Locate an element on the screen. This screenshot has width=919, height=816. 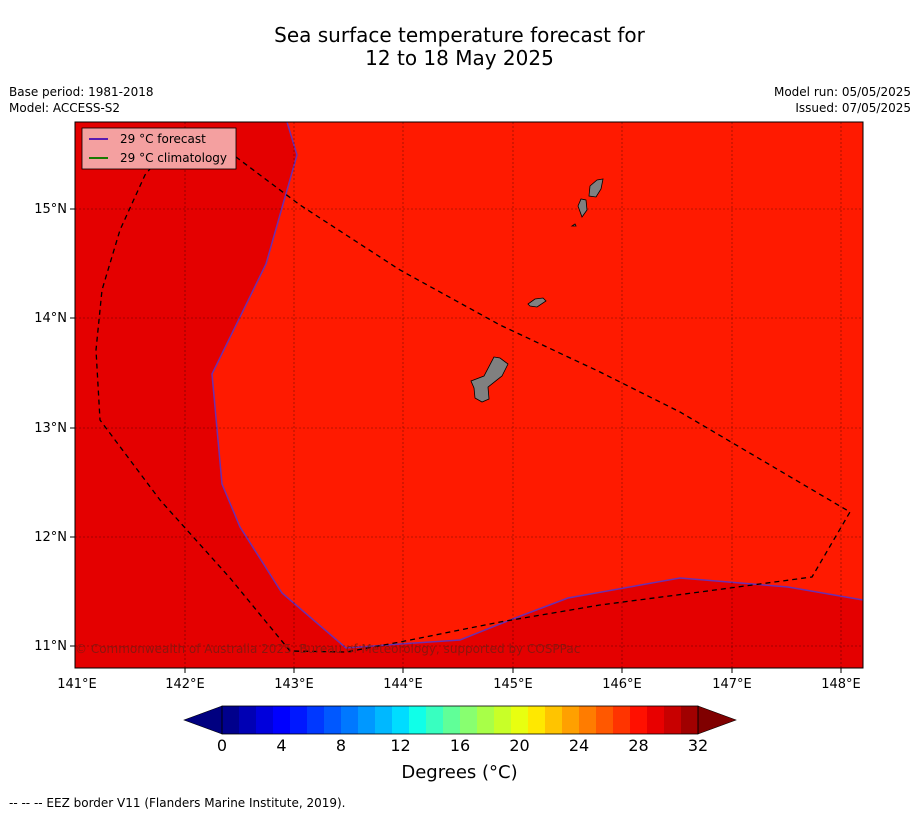
colorbar-tick-labels: 0 4 8 12 16 20 24 28 32 is located at coordinates (462, 745).